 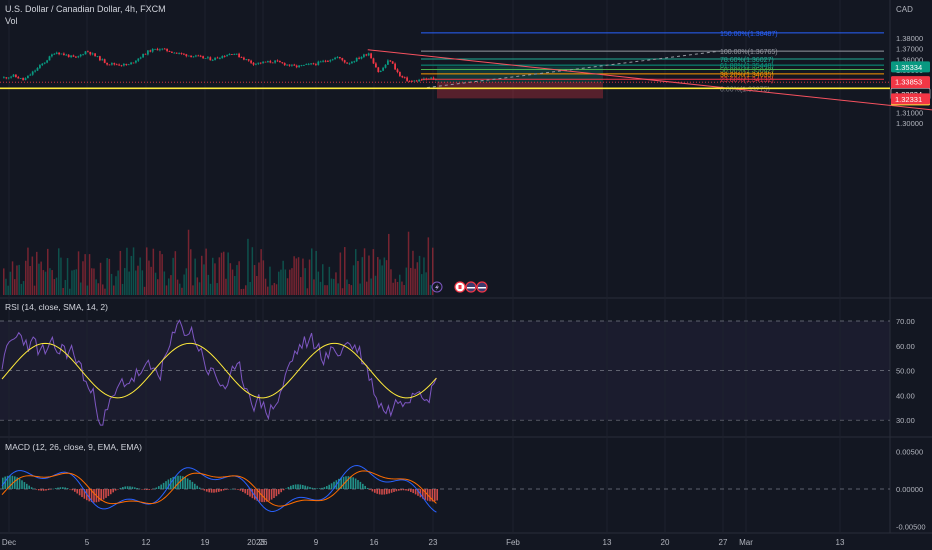 I want to click on fib-level-label: 38.20%(1.34635), so click(x=747, y=75).